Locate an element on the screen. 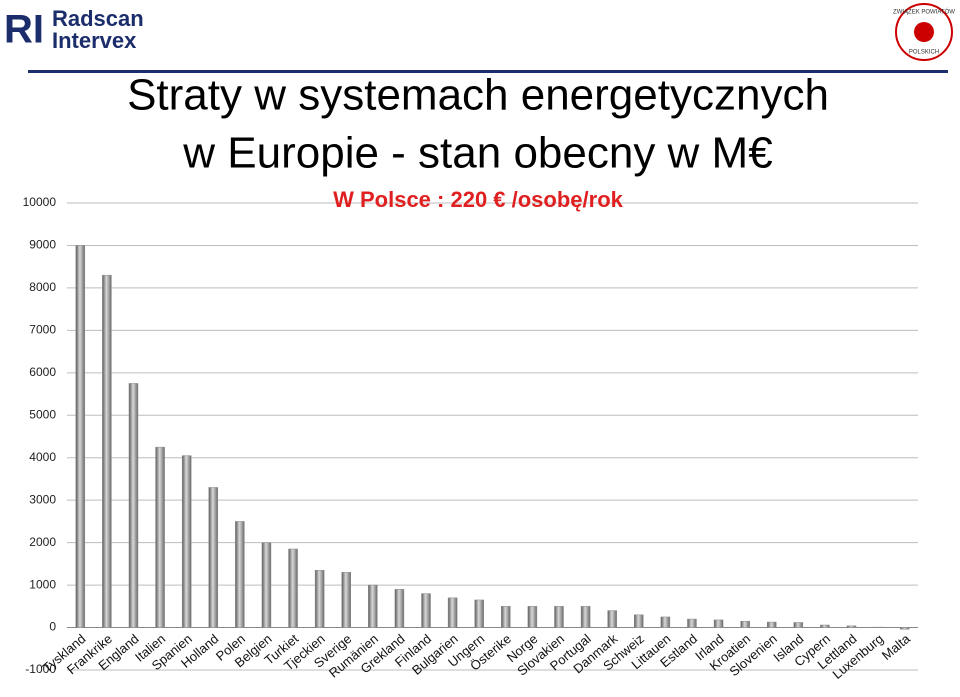 This screenshot has width=960, height=697. logo-line1: Radscan is located at coordinates (98, 18).